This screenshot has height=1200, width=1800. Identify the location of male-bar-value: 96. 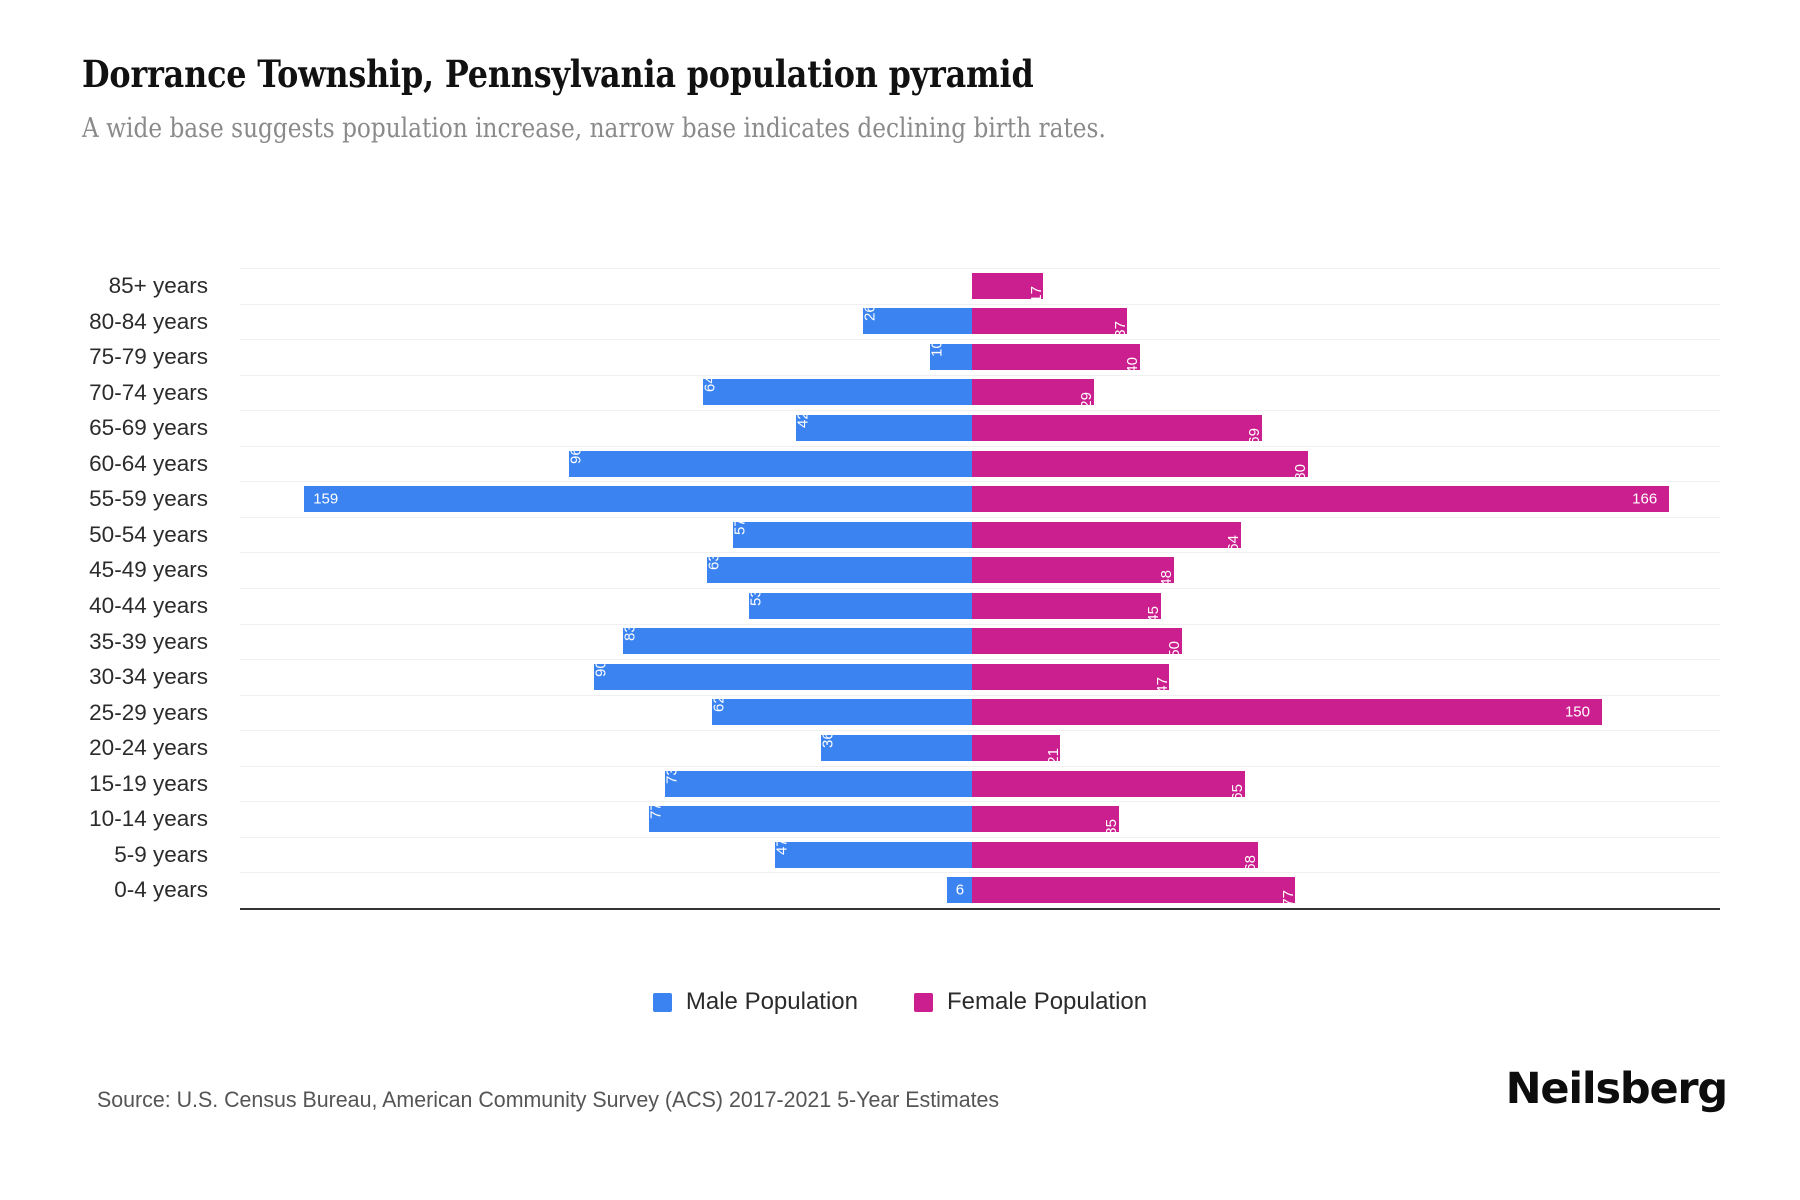
(576, 455).